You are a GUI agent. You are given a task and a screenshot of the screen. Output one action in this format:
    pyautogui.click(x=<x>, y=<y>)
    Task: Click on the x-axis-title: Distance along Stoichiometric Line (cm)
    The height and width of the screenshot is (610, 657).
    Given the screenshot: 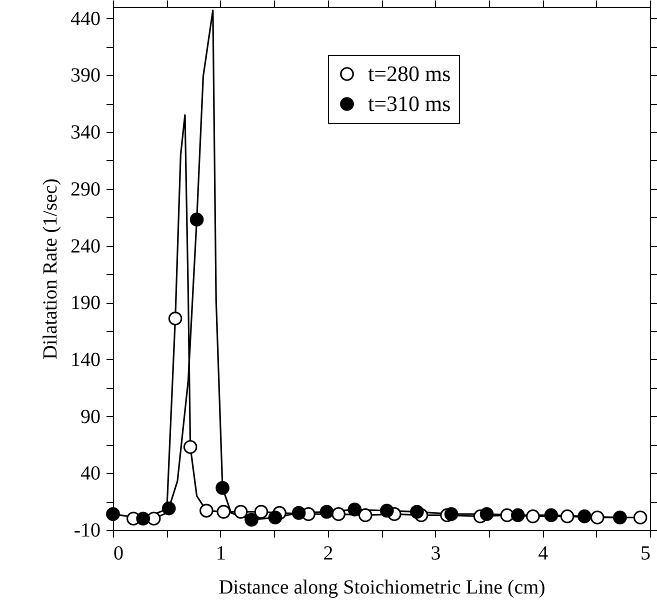 What is the action you would take?
    pyautogui.click(x=382, y=587)
    